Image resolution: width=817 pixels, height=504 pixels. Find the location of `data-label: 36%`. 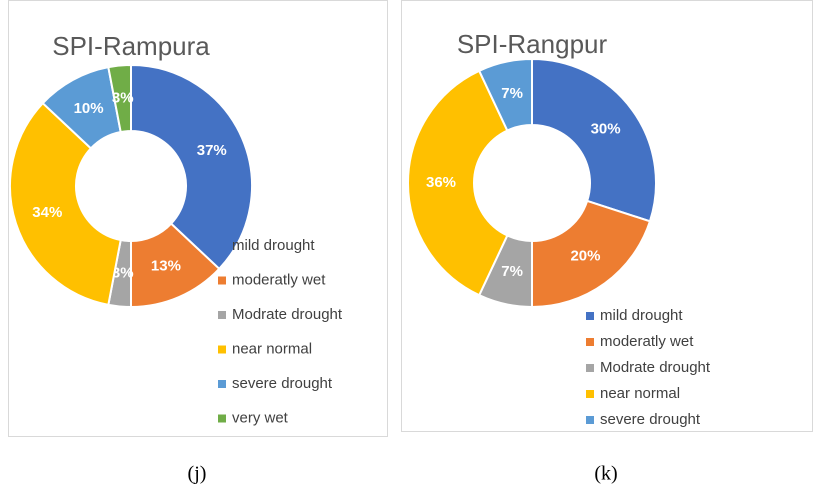

data-label: 36% is located at coordinates (441, 182).